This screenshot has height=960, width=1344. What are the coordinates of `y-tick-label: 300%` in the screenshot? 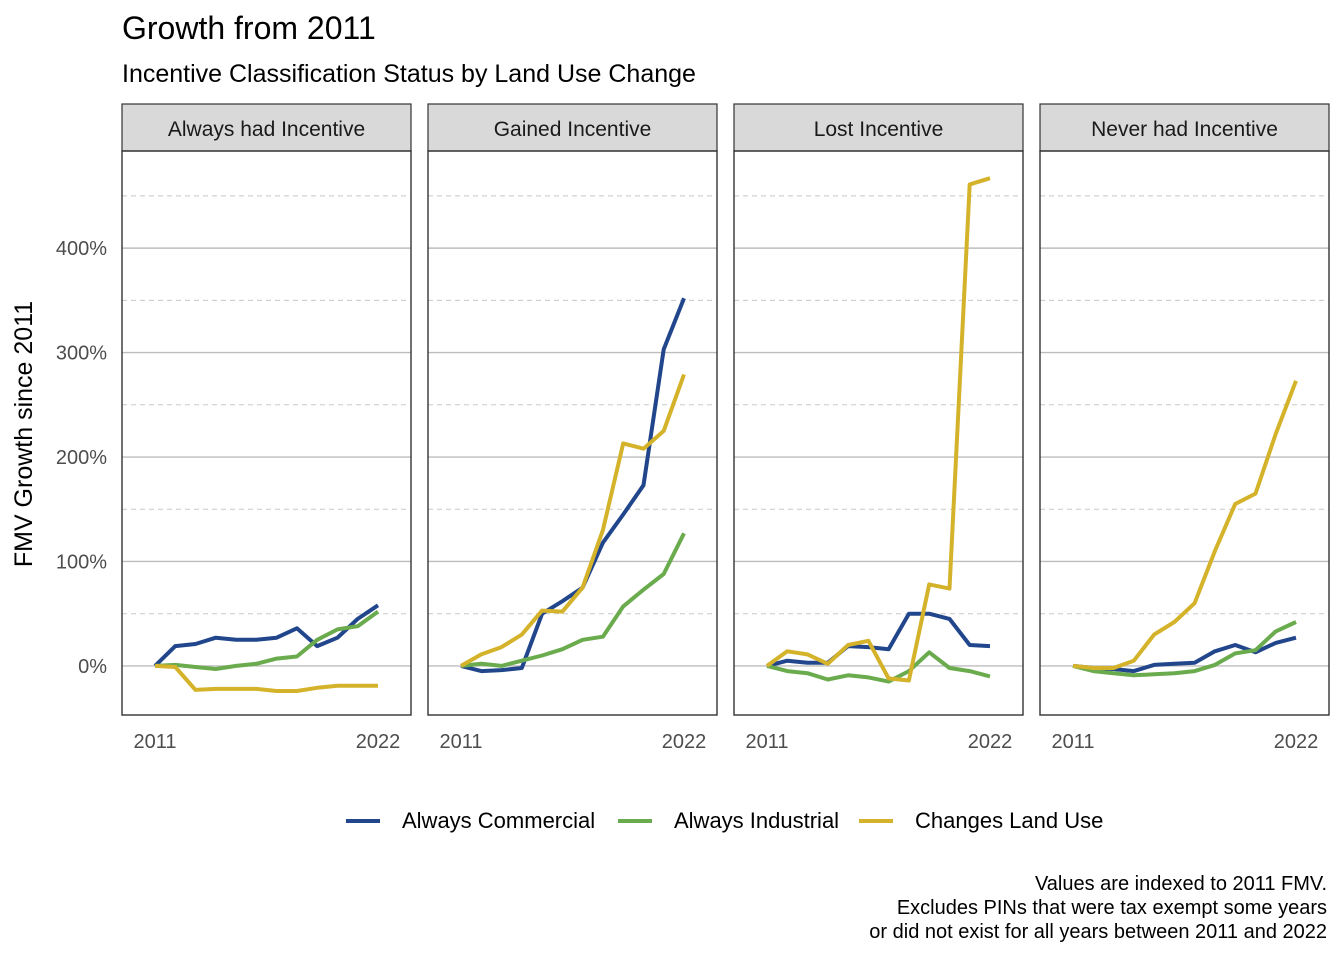 It's located at (81, 354).